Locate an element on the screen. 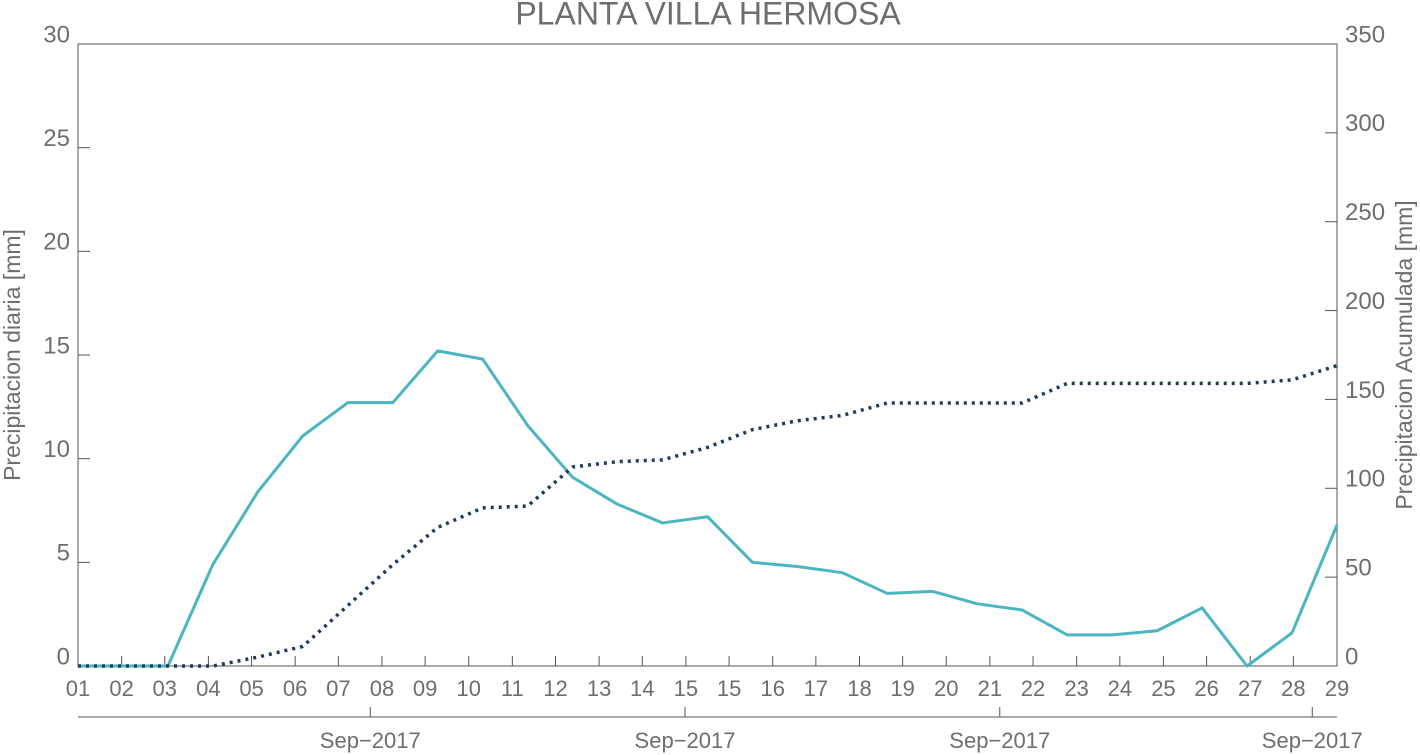 This screenshot has height=755, width=1420. y2-tick-label: 0 is located at coordinates (1351, 656).